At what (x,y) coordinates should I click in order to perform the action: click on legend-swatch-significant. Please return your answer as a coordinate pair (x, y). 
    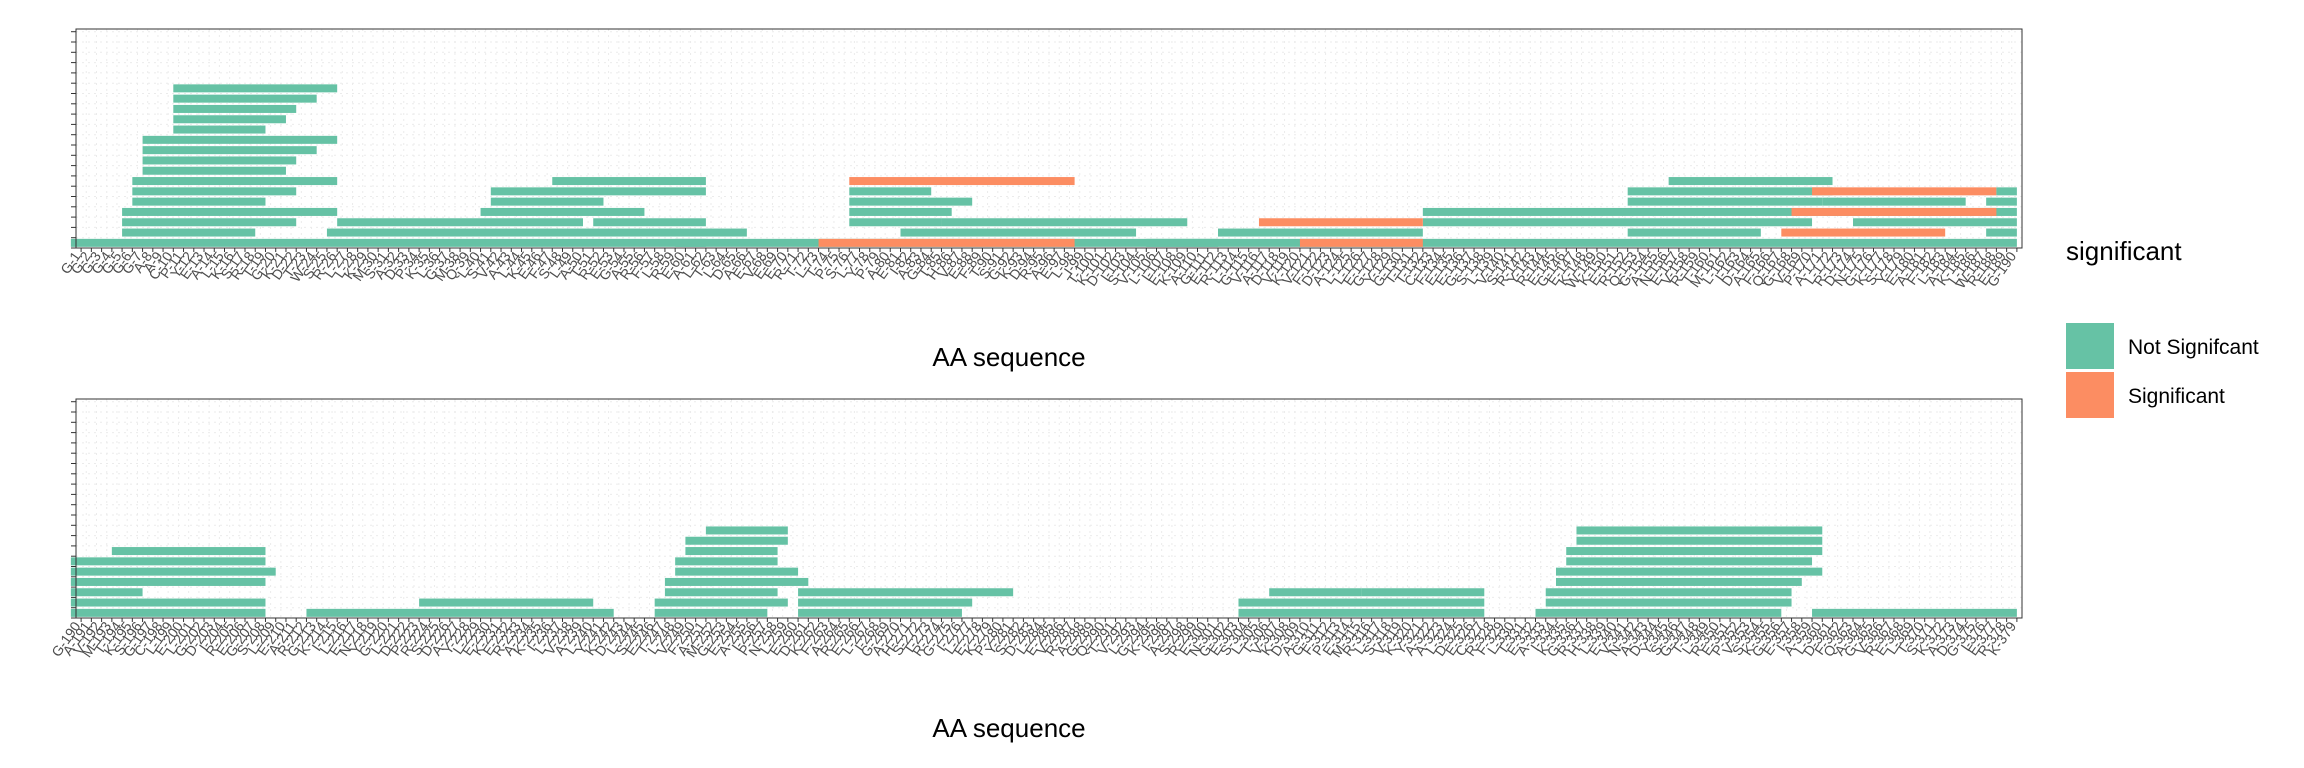
    Looking at the image, I should click on (2090, 395).